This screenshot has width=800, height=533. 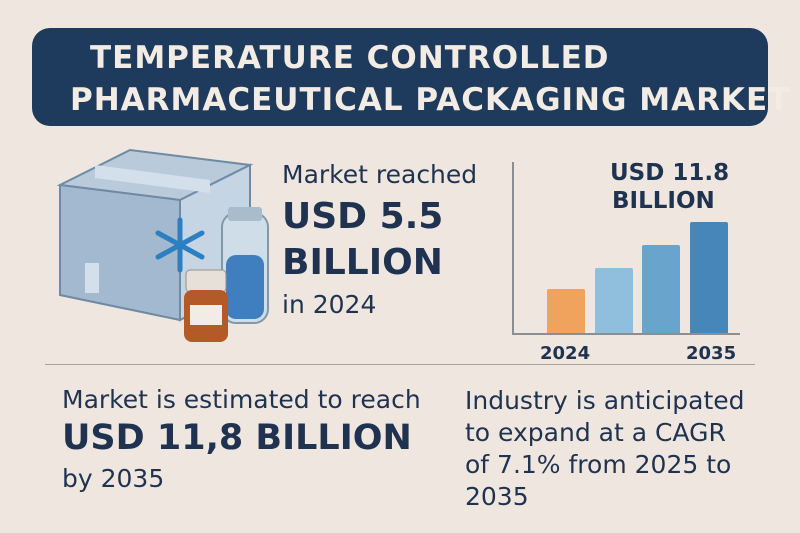 What do you see at coordinates (626, 334) in the screenshot?
I see `chart-x-axis` at bounding box center [626, 334].